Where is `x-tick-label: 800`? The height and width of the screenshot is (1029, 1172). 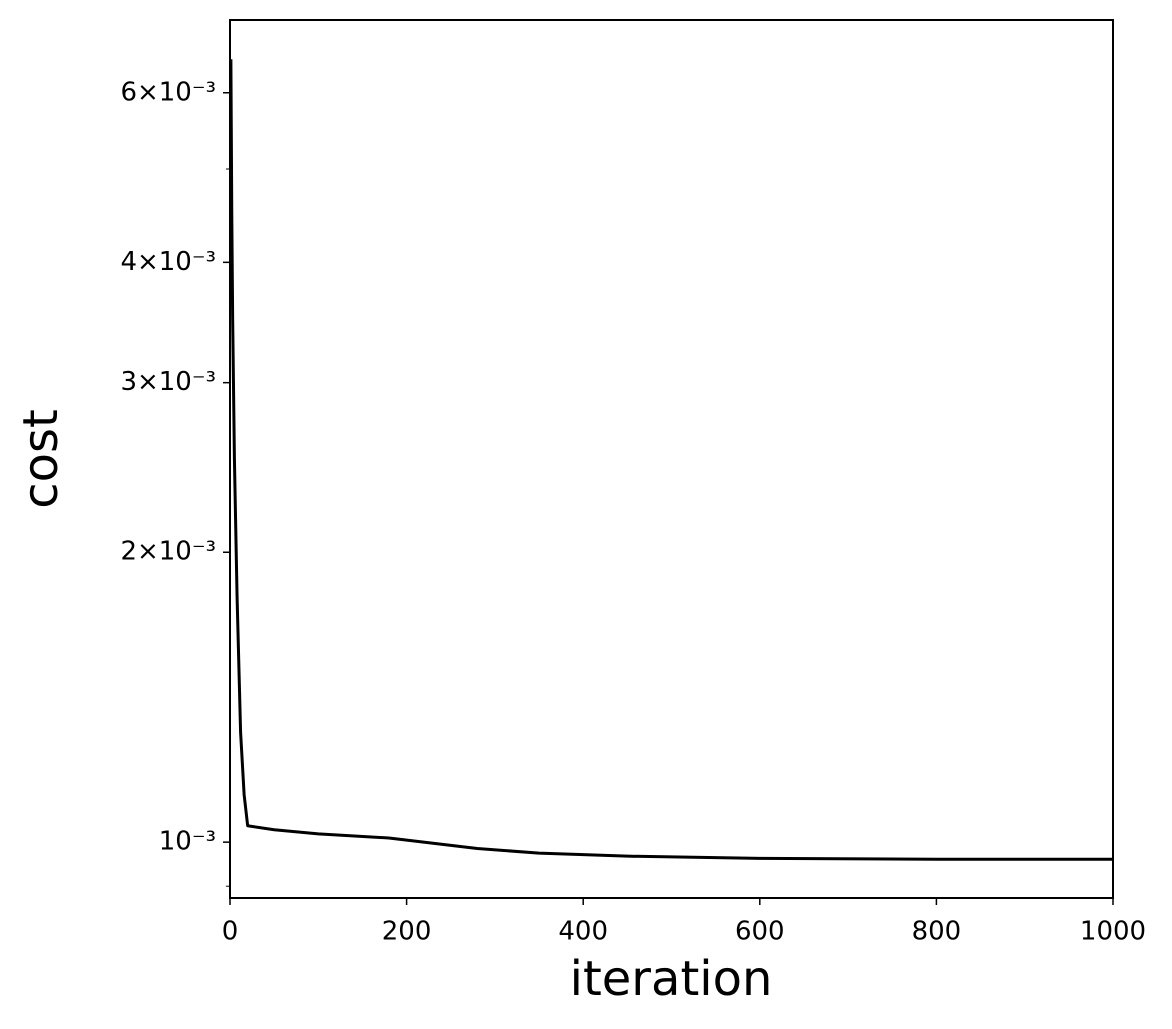
x-tick-label: 800 is located at coordinates (937, 932).